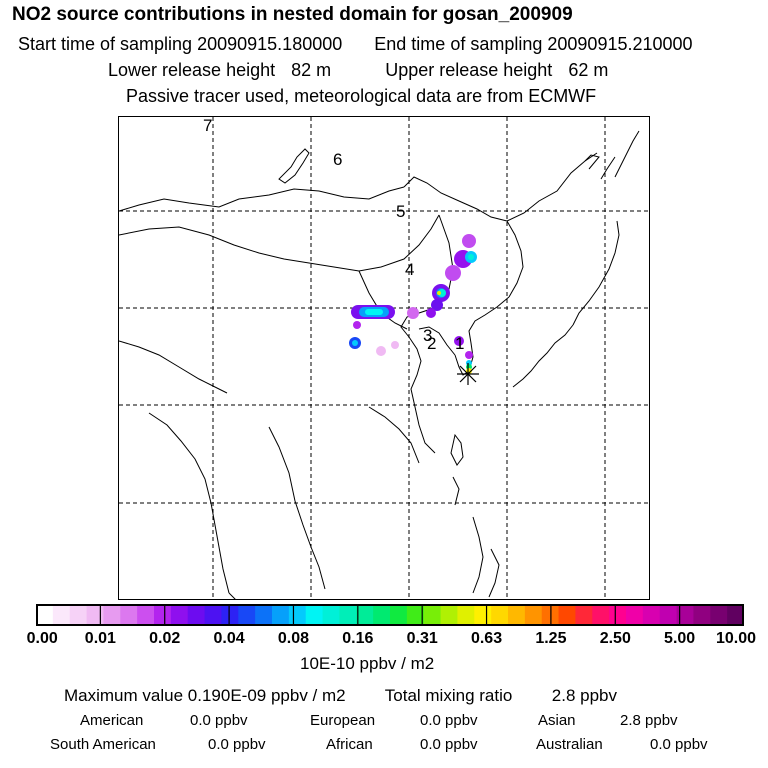 The image size is (768, 768). What do you see at coordinates (333, 235) in the screenshot?
I see `track-labels: 1 2 3 4 5 6 7` at bounding box center [333, 235].